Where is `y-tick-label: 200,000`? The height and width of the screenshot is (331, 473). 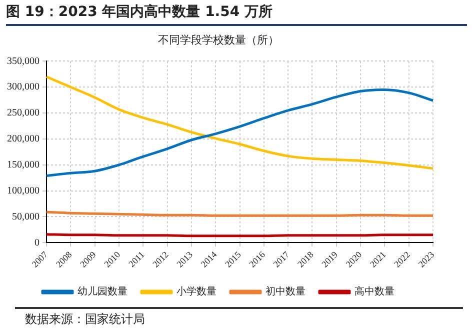
y-tick-label: 200,000 is located at coordinates (23, 139).